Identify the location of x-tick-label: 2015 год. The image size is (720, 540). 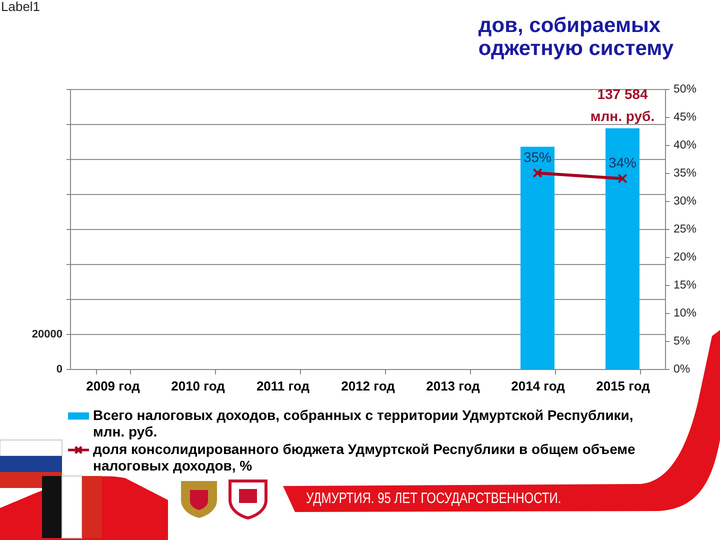
(623, 386).